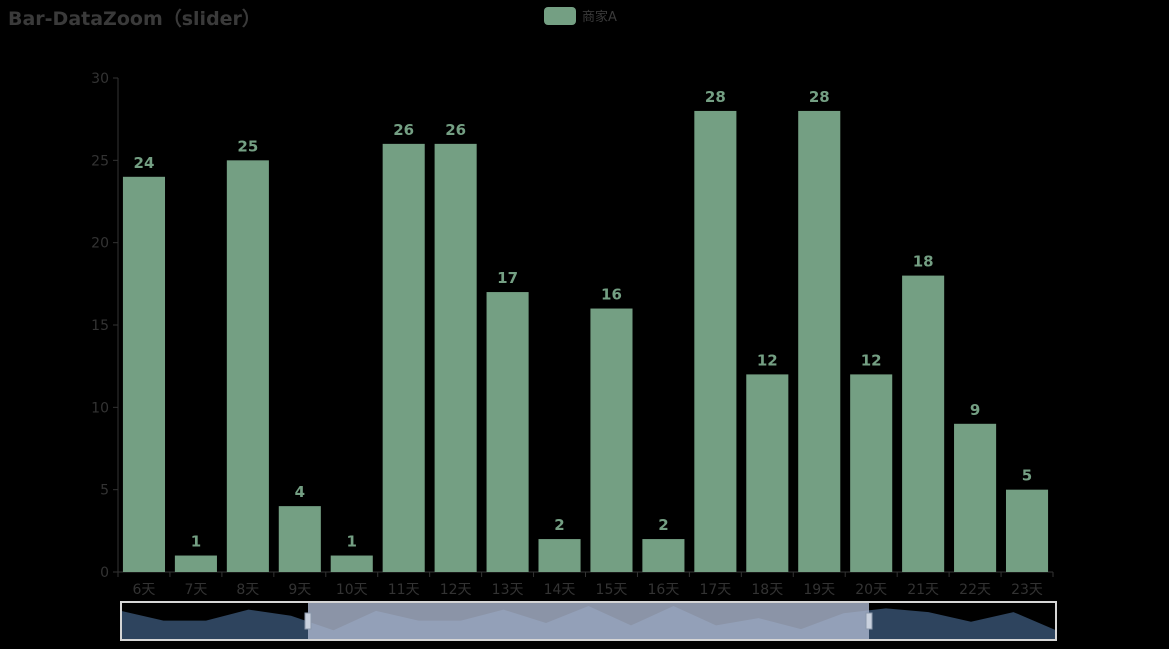  Describe the element at coordinates (869, 621) in the screenshot. I see `datazoom-end-handle` at that location.